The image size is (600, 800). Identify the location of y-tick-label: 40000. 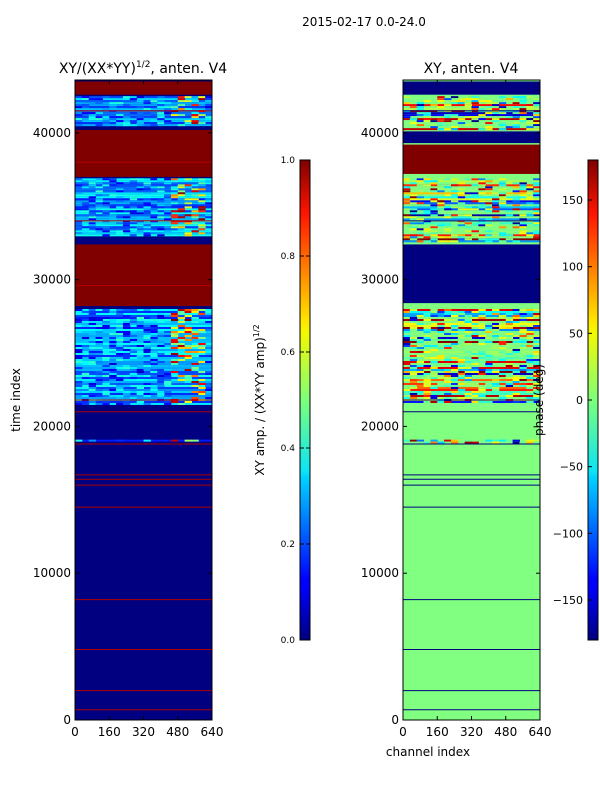
(380, 133).